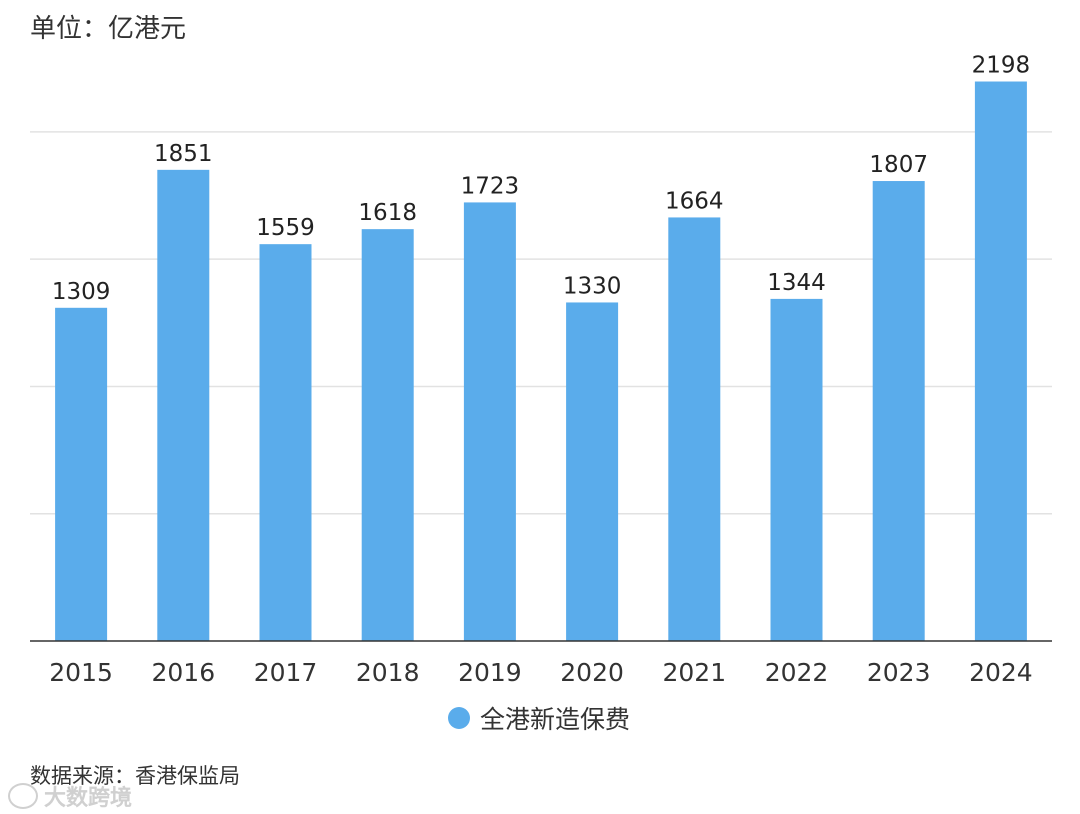 Image resolution: width=1080 pixels, height=814 pixels. Describe the element at coordinates (899, 672) in the screenshot. I see `x-tick-2023: 2023` at that location.